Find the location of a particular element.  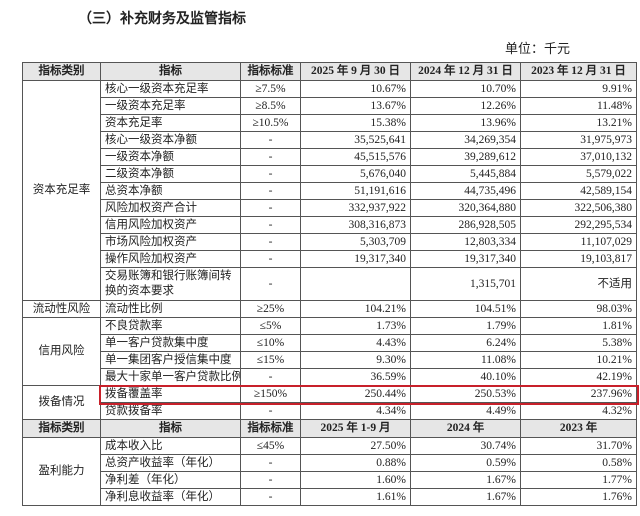

value-cell: 不适用 is located at coordinates (578, 284).